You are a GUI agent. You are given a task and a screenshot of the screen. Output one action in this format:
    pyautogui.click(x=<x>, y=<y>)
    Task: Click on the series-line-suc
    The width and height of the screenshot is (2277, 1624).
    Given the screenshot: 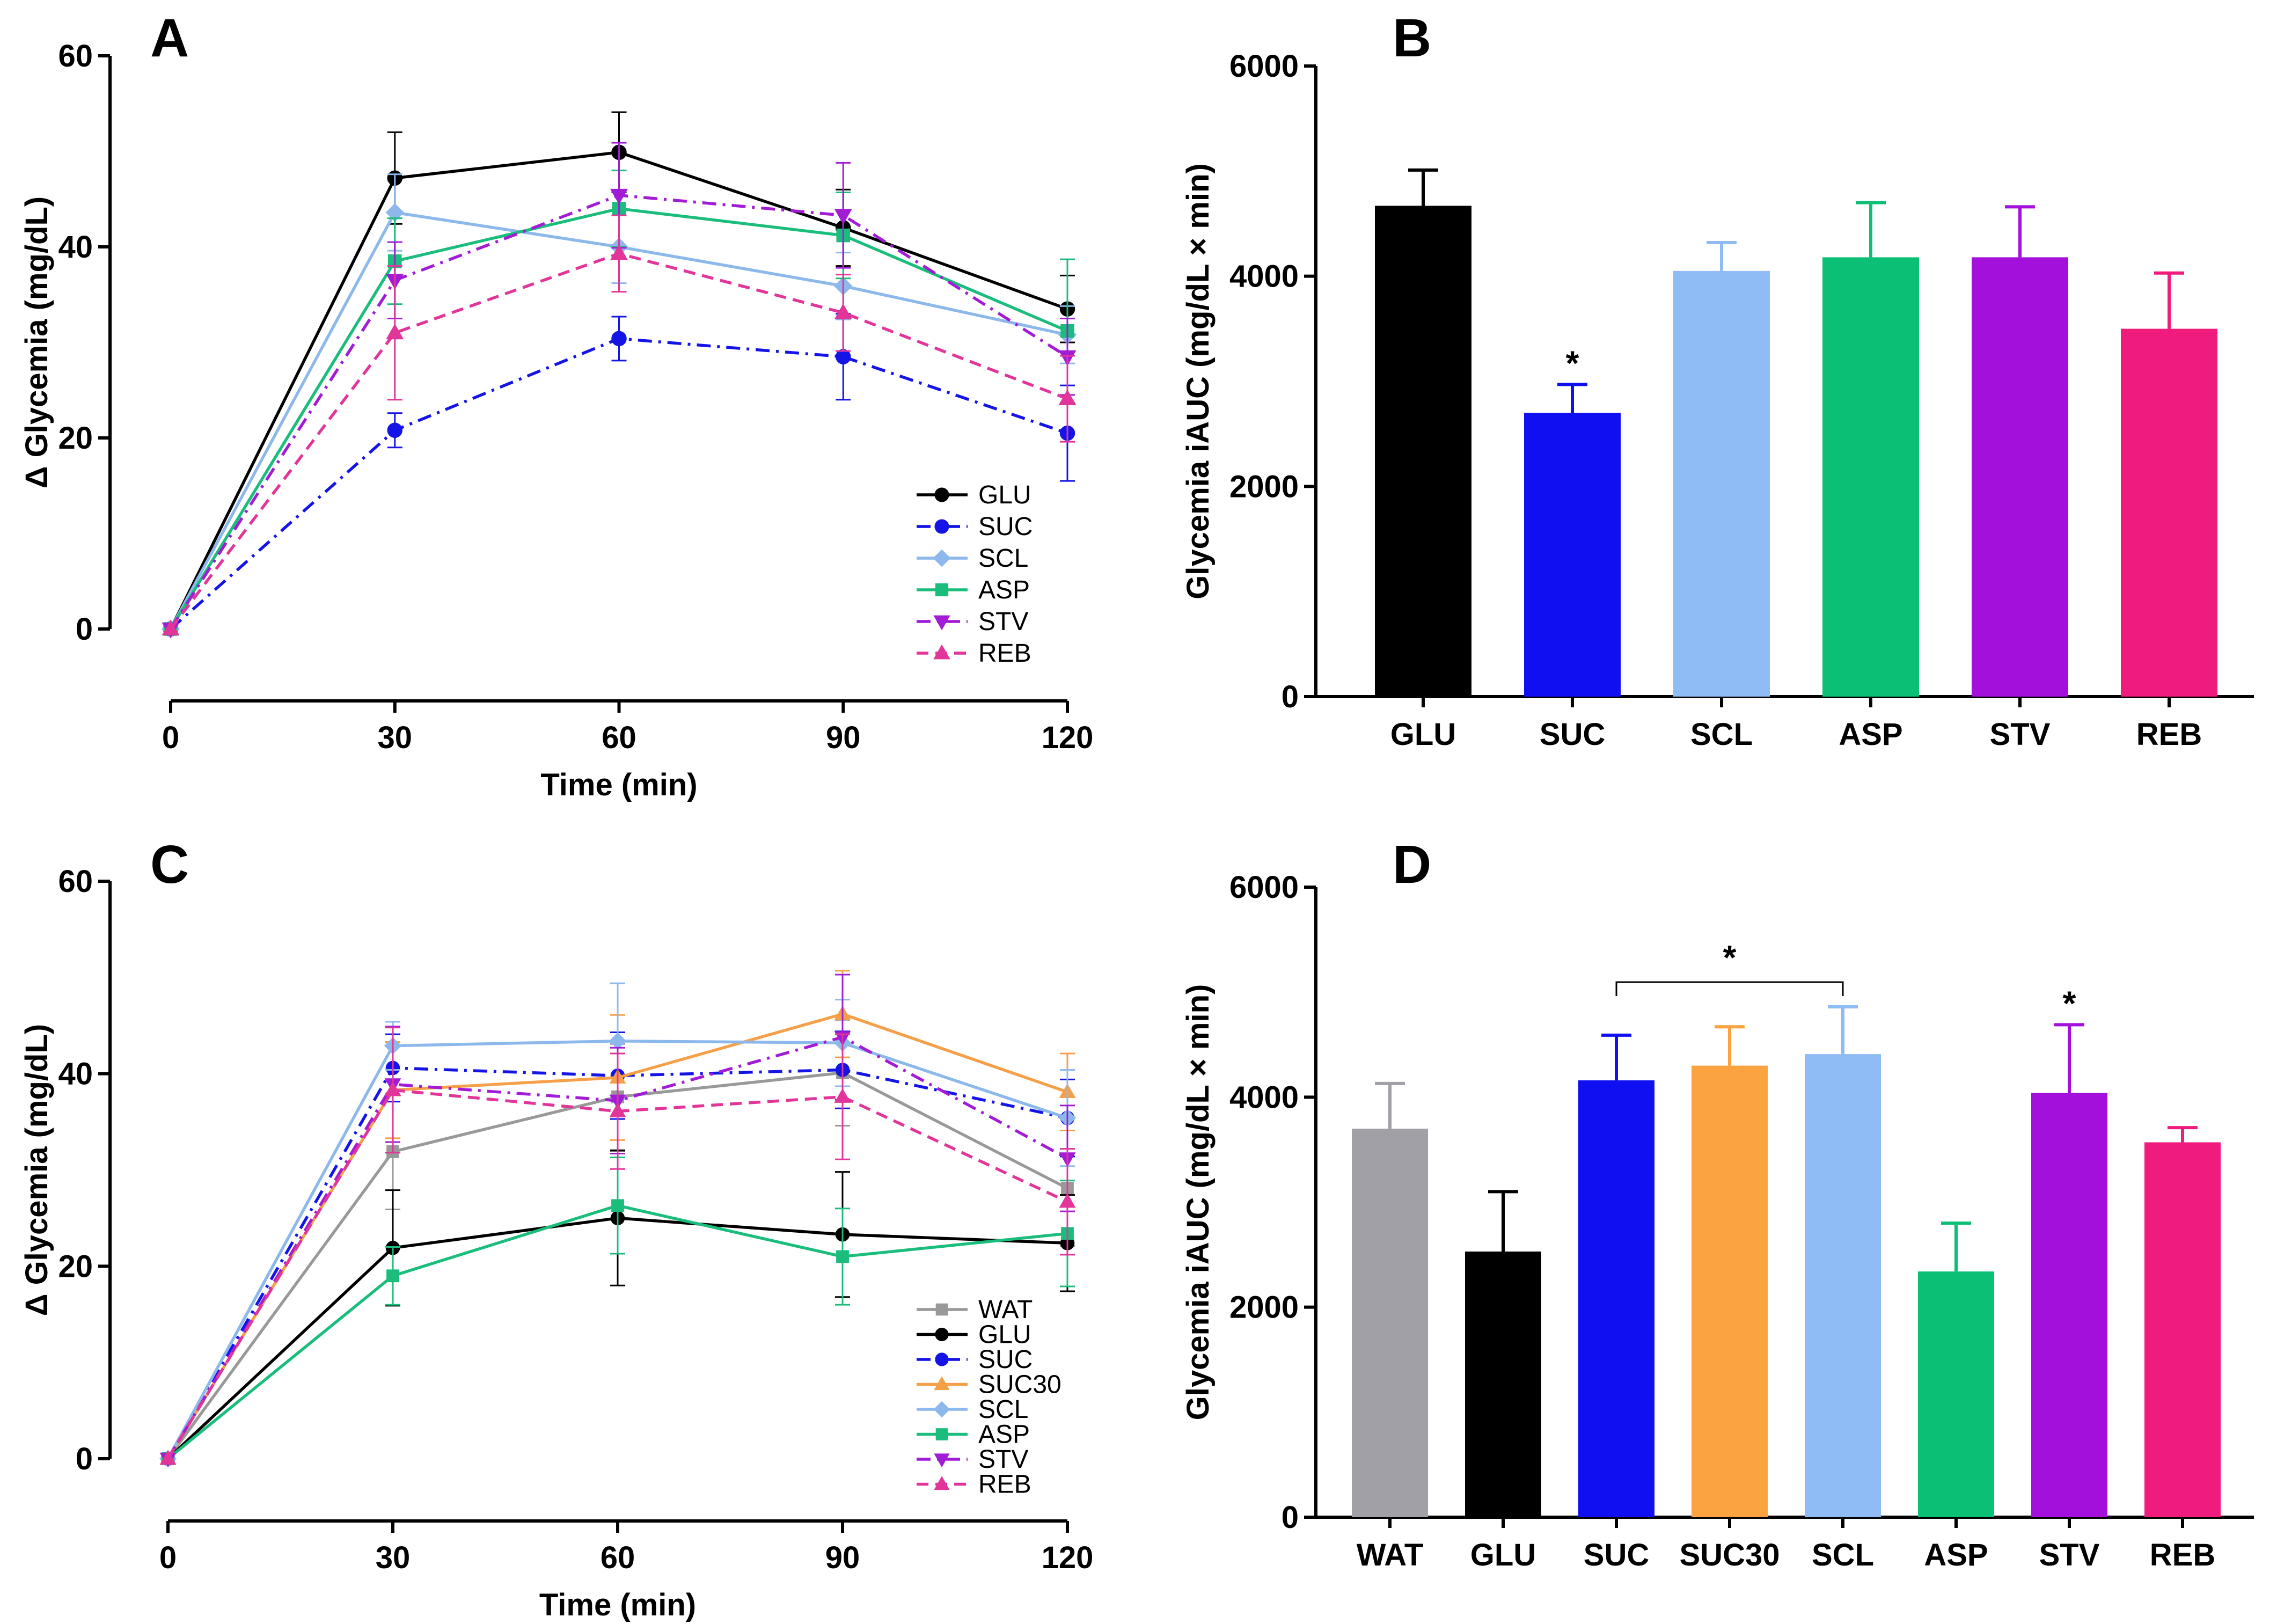 What is the action you would take?
    pyautogui.click(x=617, y=1263)
    